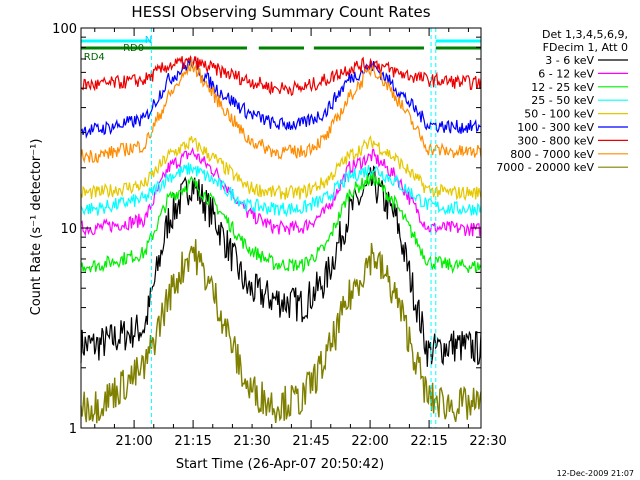  Describe the element at coordinates (569, 60) in the screenshot. I see `legend-entry-label: 3 - 6 keV` at that location.